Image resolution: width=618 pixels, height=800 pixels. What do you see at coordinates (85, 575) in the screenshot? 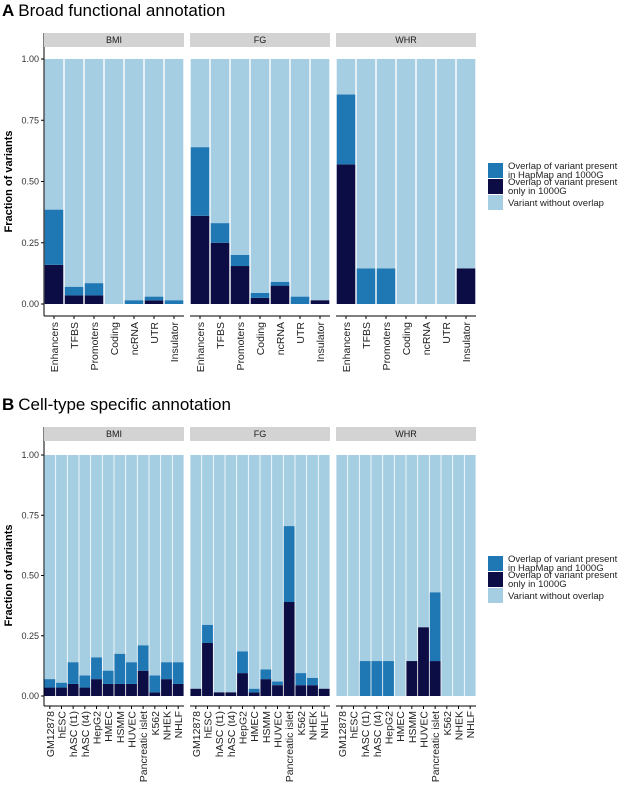
I see `bar-stack-hasc-t4` at bounding box center [85, 575].